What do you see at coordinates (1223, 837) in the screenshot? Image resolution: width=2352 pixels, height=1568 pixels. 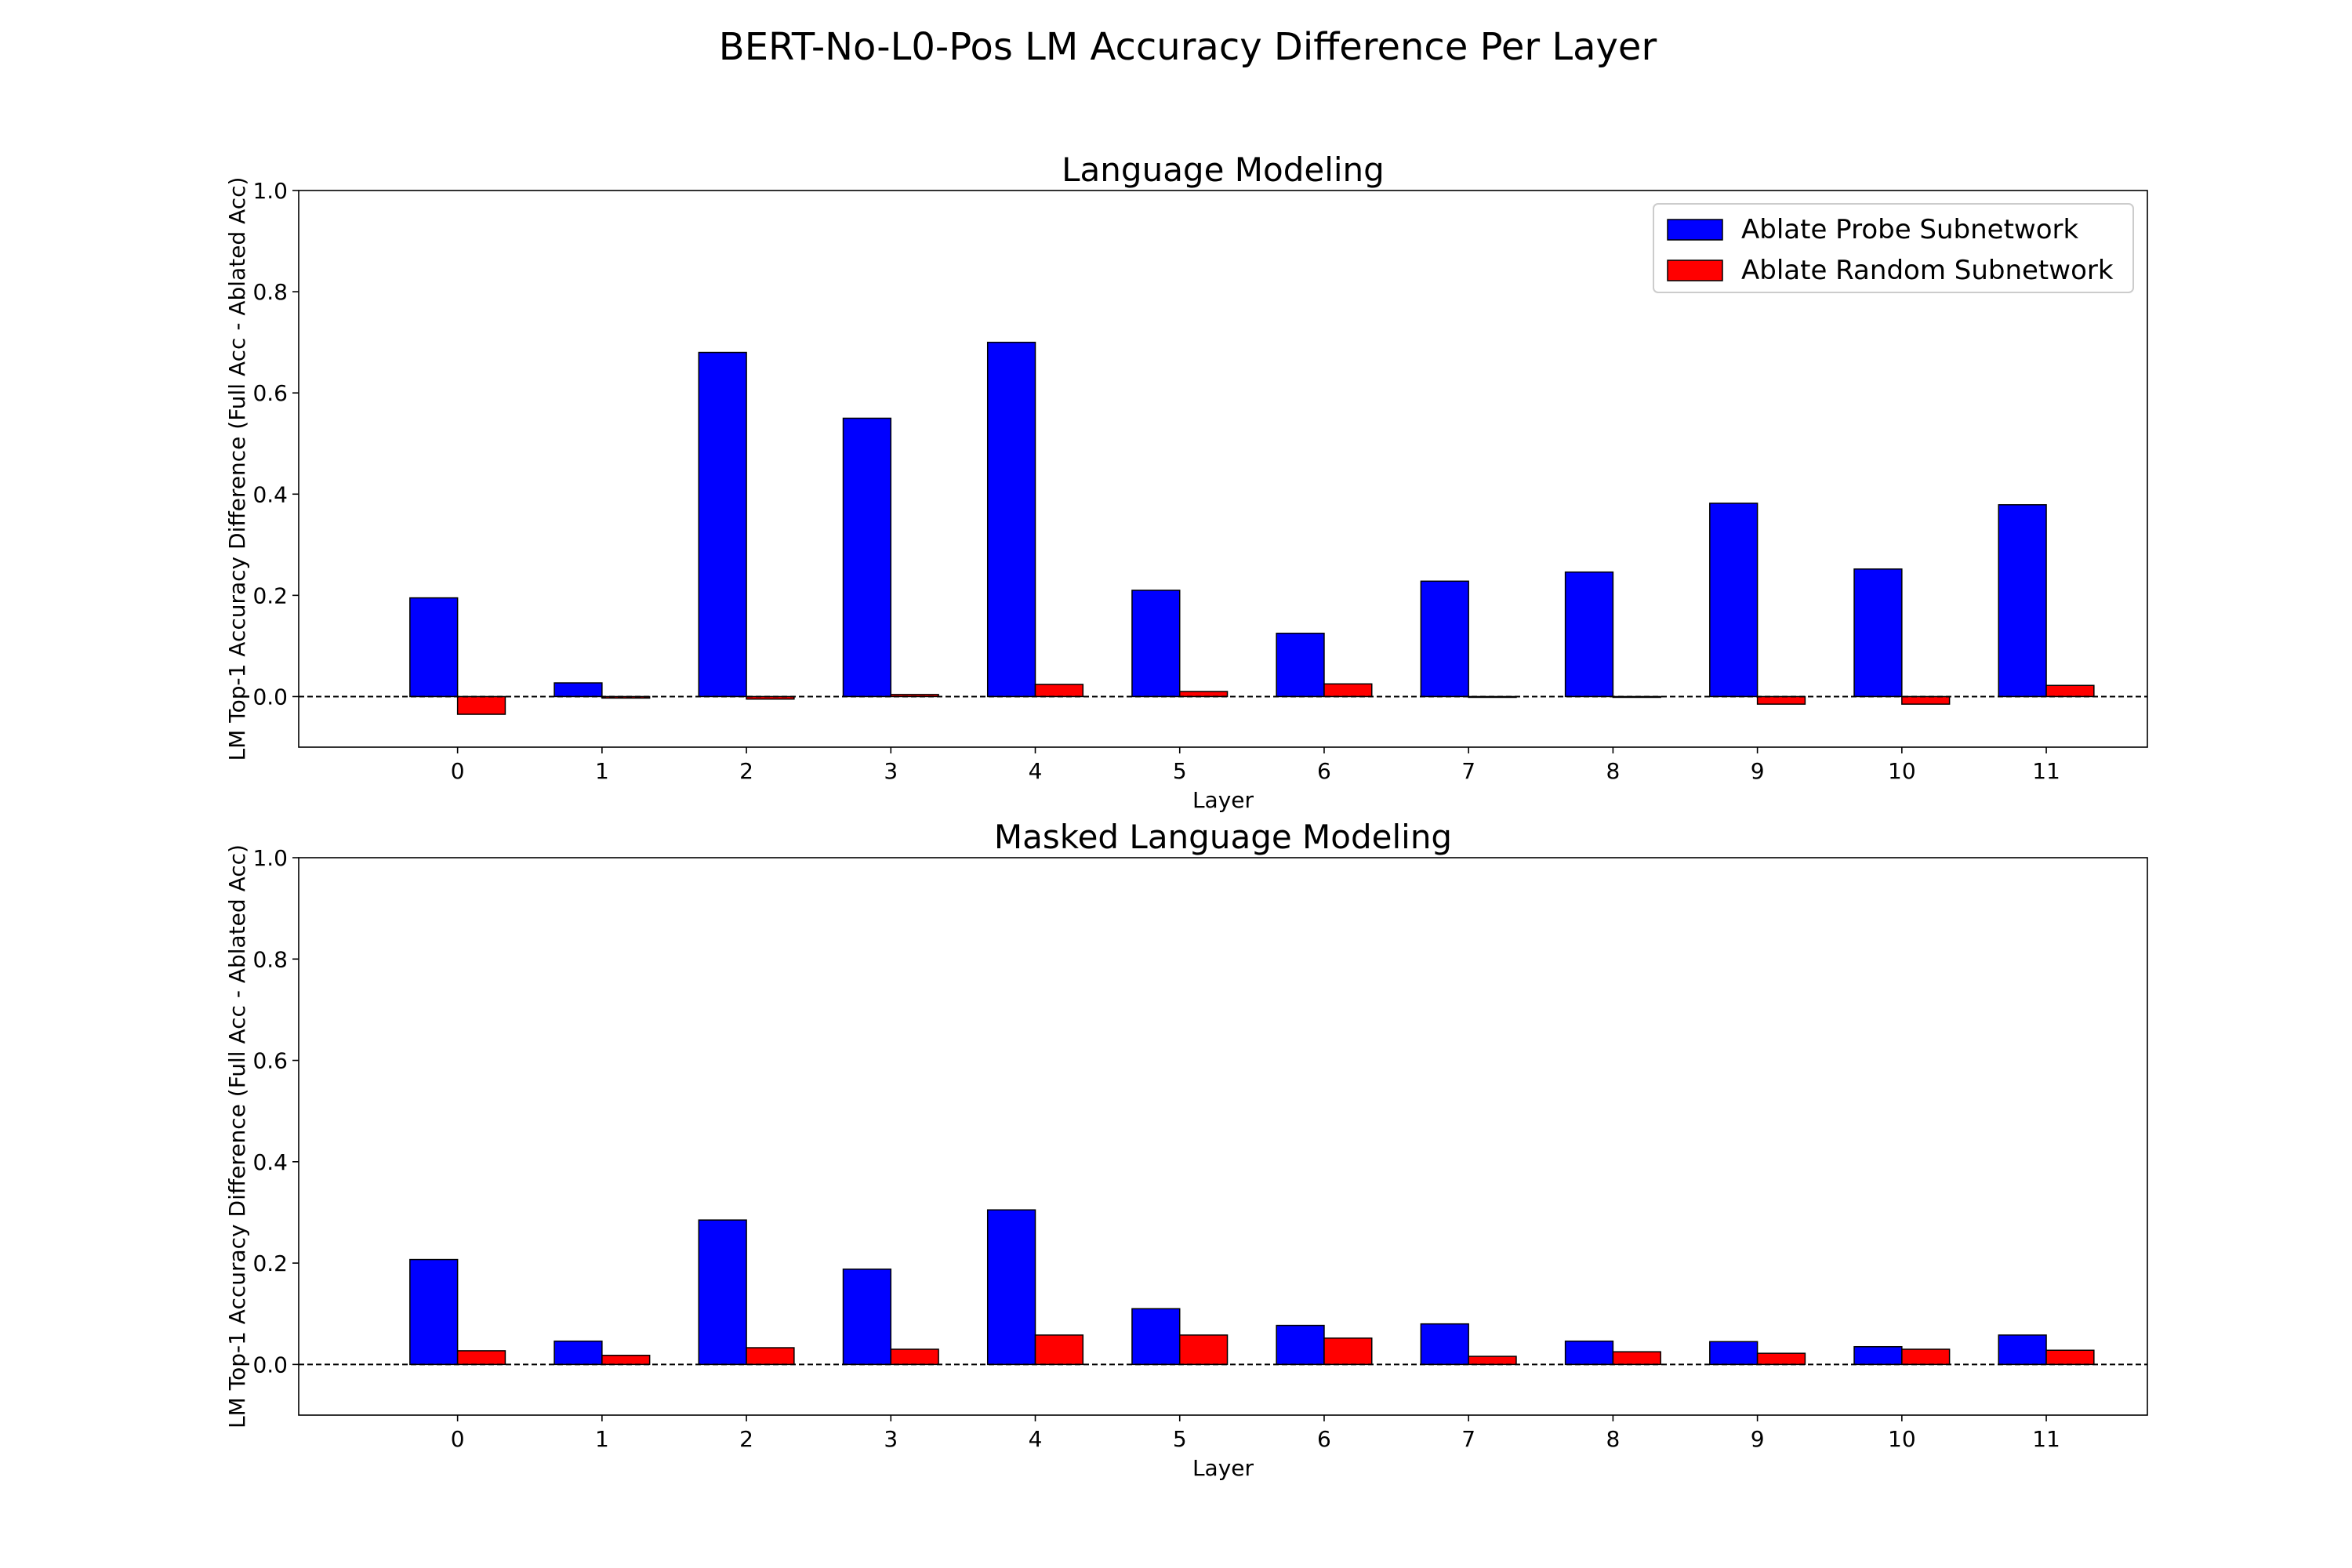 I see `panel-title: Masked Language Modeling` at bounding box center [1223, 837].